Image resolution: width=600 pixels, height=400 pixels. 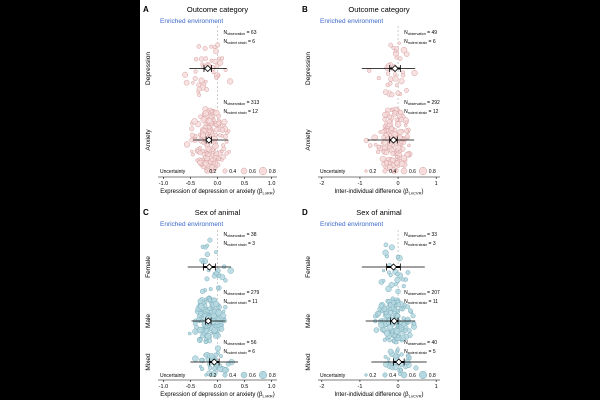 I want to click on n-rodent-strain-label: Nrodent strain = 6, so click(x=420, y=42).